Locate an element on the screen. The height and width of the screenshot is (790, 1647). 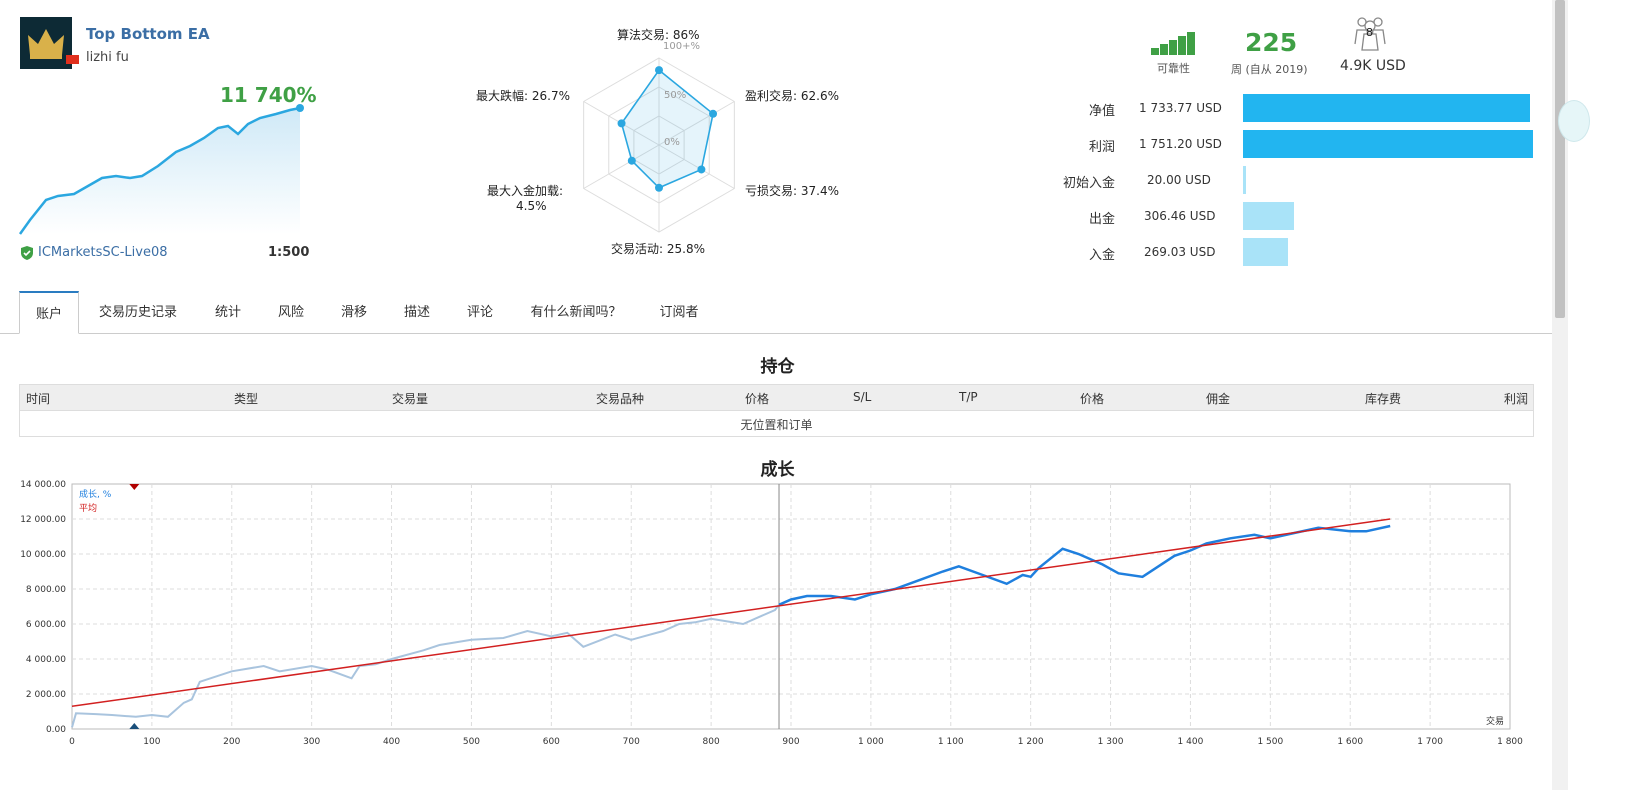
broker-server: ICMarketsSC-Live08 is located at coordinates (93, 252).